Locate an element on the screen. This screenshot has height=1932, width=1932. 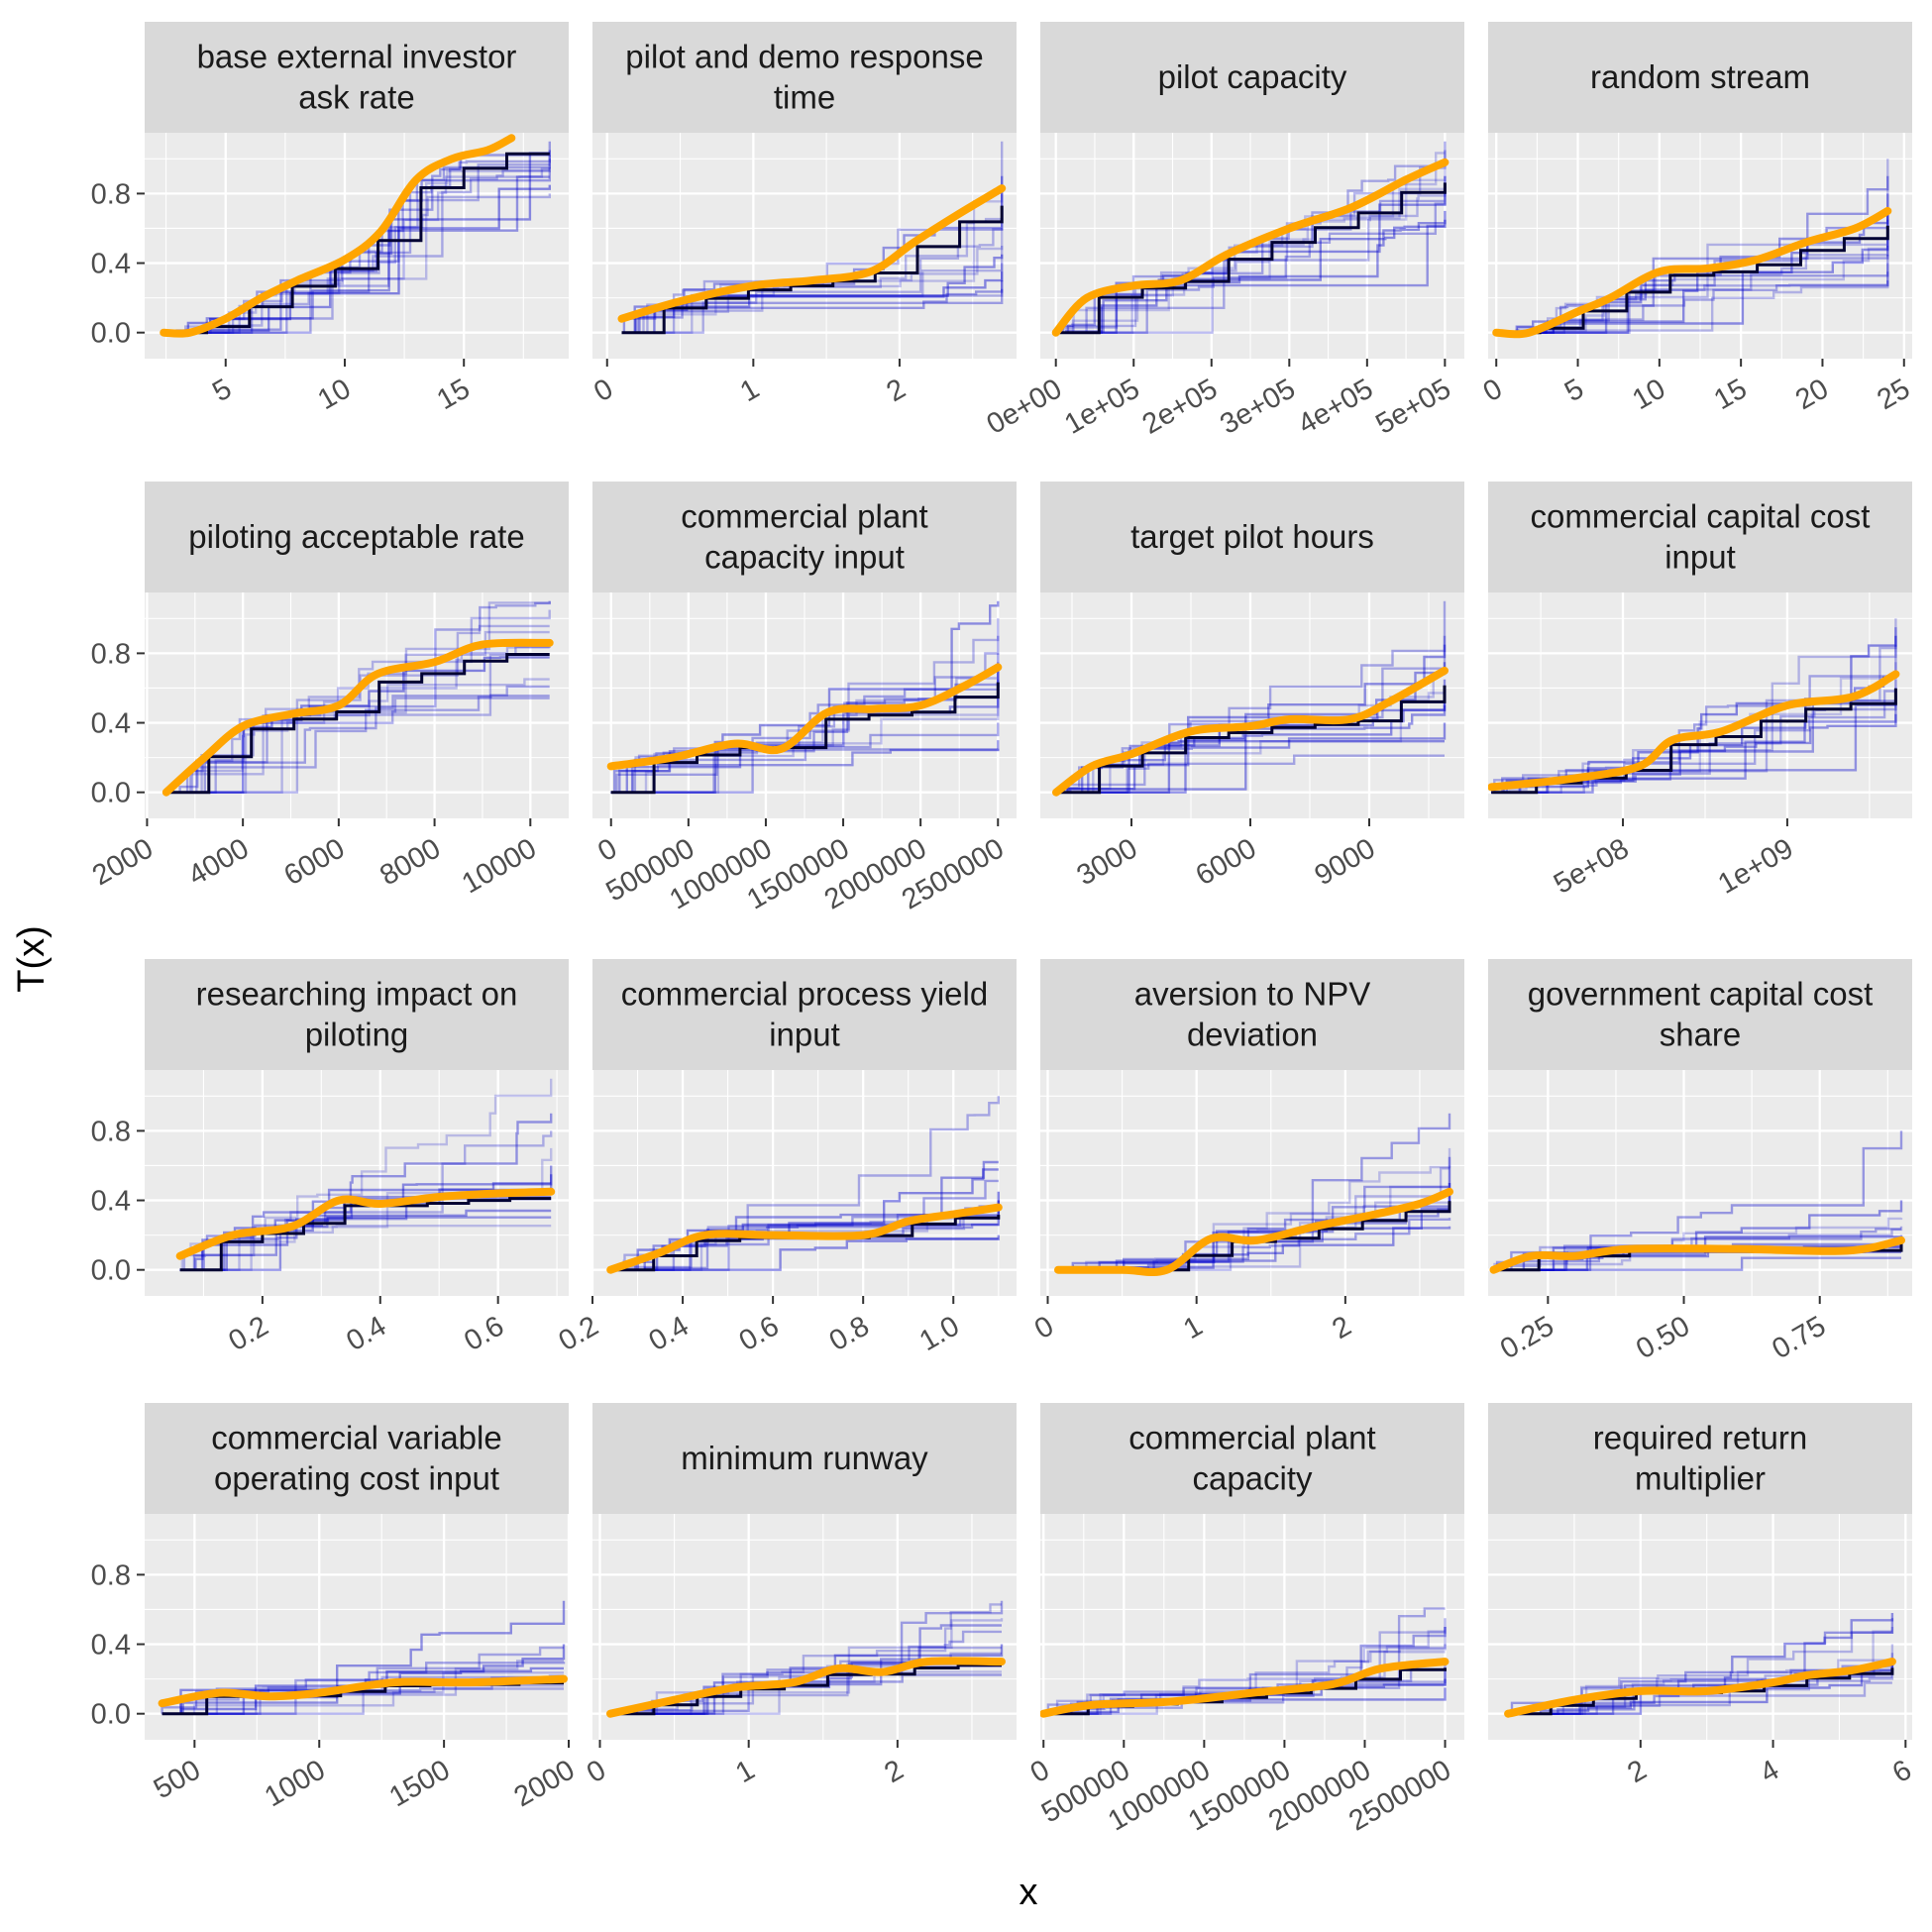
x-tick-label: 5 is located at coordinates (222, 391).